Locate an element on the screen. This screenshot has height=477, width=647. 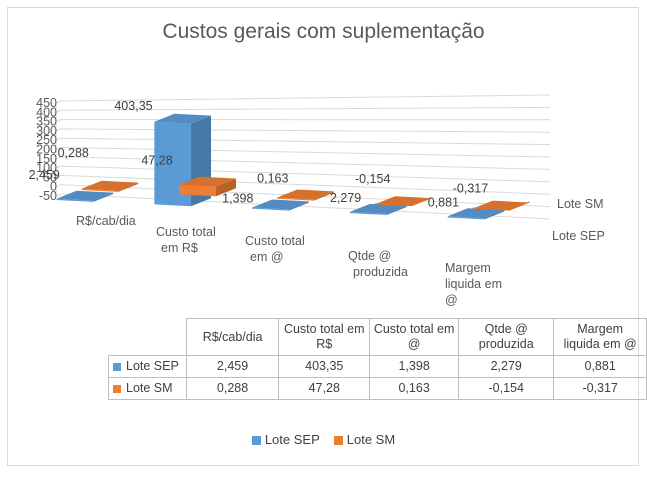
y-tick-label: 350 is located at coordinates (46, 122).